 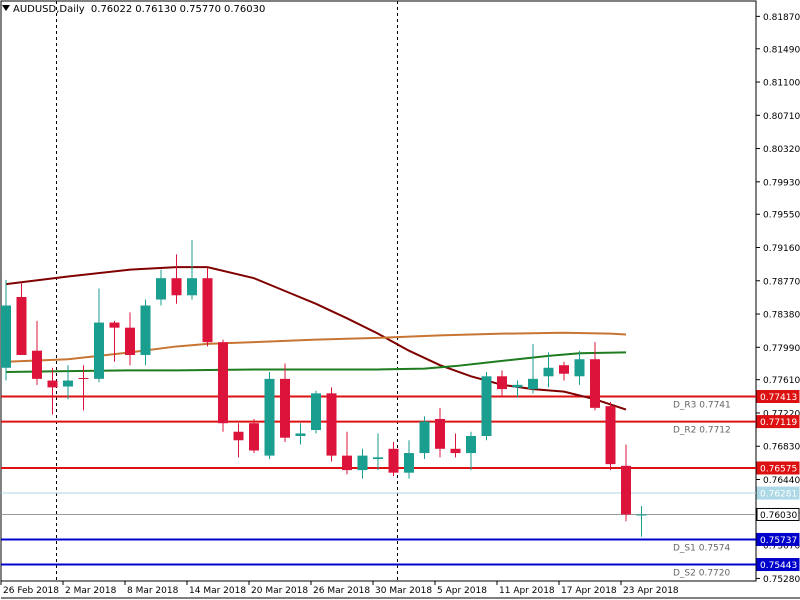 I want to click on y-tick-label: 0.80320, so click(x=781, y=150).